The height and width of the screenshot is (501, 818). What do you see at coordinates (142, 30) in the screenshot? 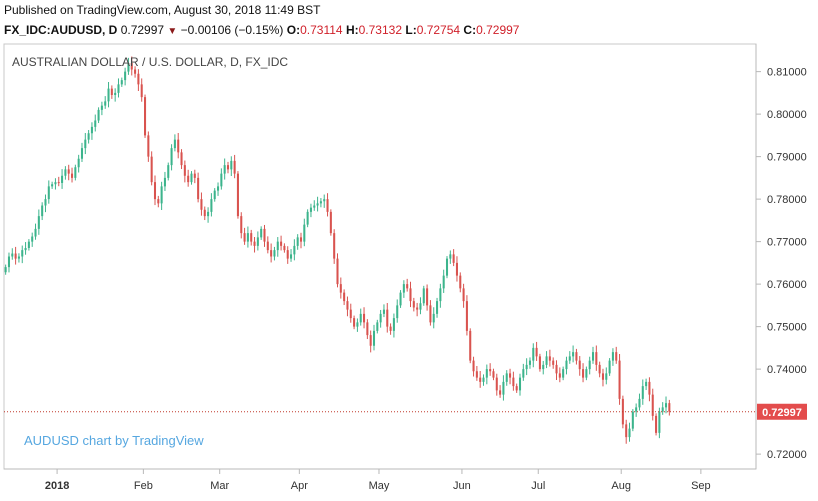
I see `last-price-text: 0.72997` at bounding box center [142, 30].